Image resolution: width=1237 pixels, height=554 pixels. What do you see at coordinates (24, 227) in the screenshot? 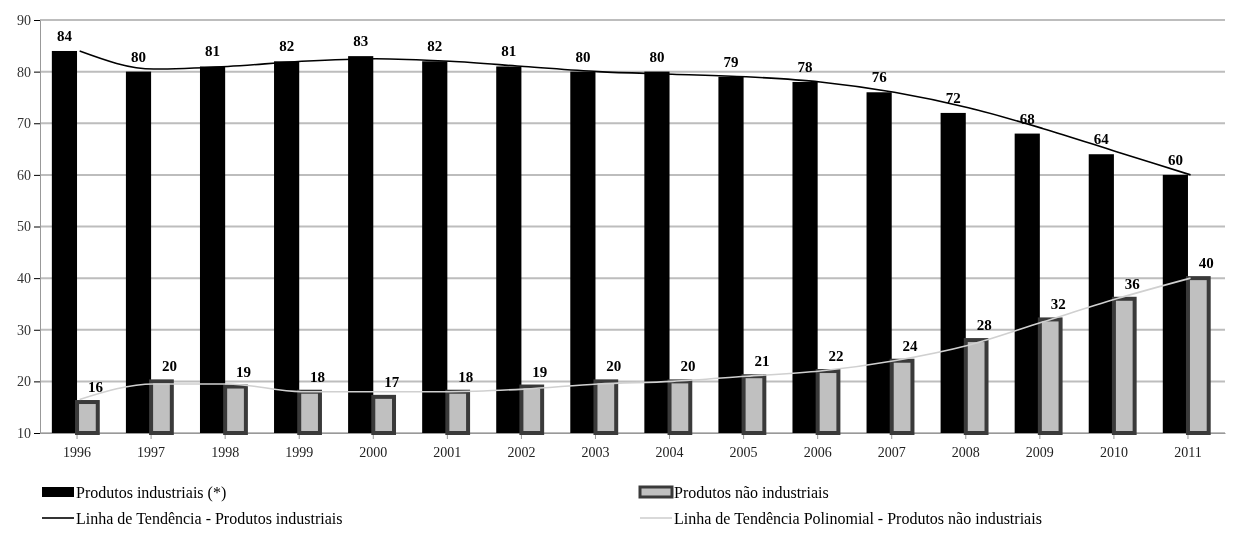
I see `y-tick-label: 50` at bounding box center [24, 227].